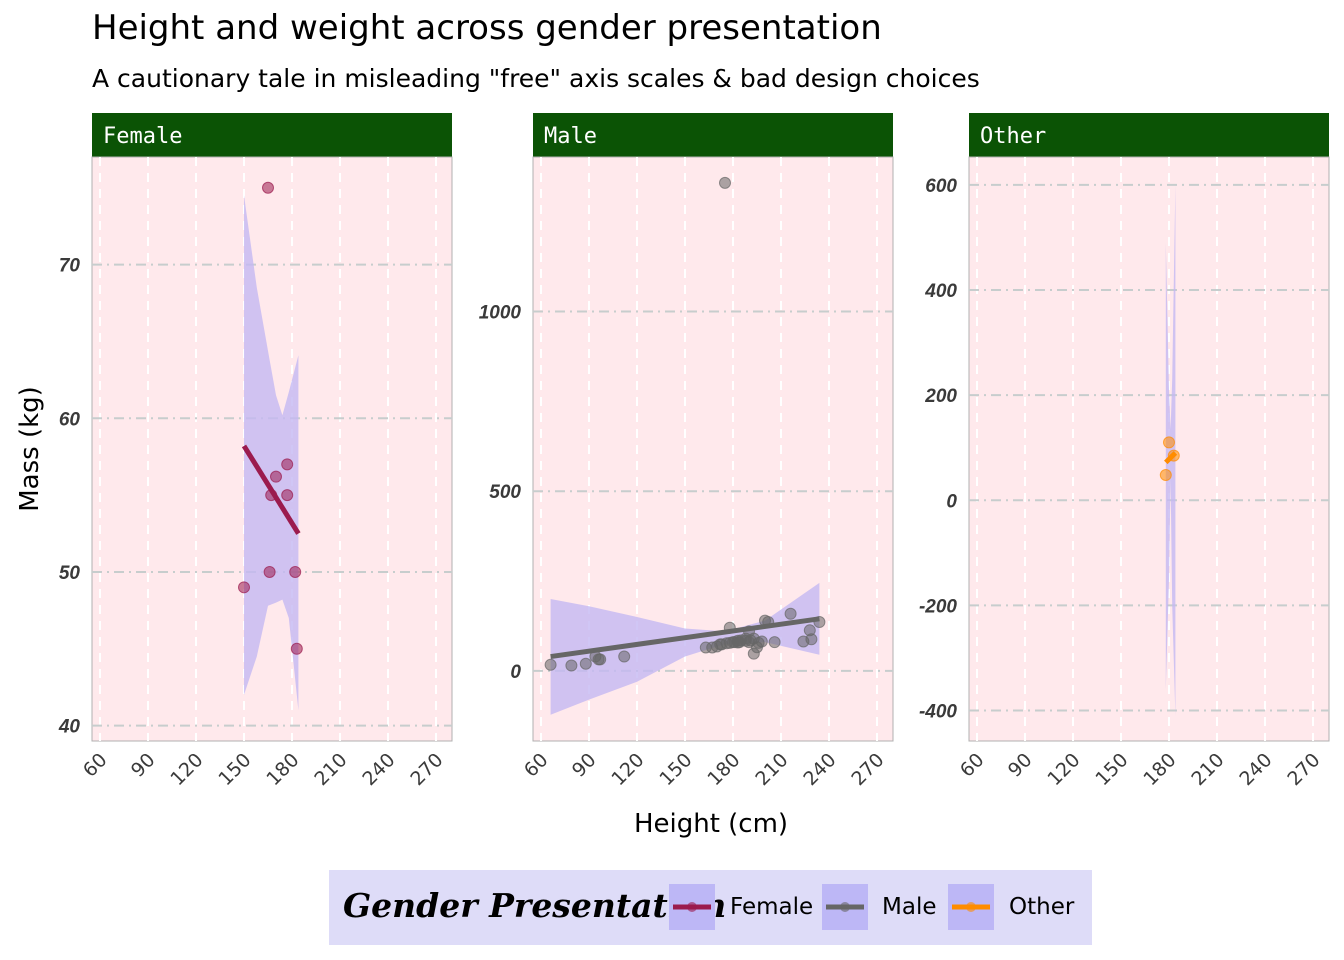 Image resolution: width=1344 pixels, height=960 pixels. What do you see at coordinates (70, 266) in the screenshot?
I see `y-tick-label-female: 70` at bounding box center [70, 266].